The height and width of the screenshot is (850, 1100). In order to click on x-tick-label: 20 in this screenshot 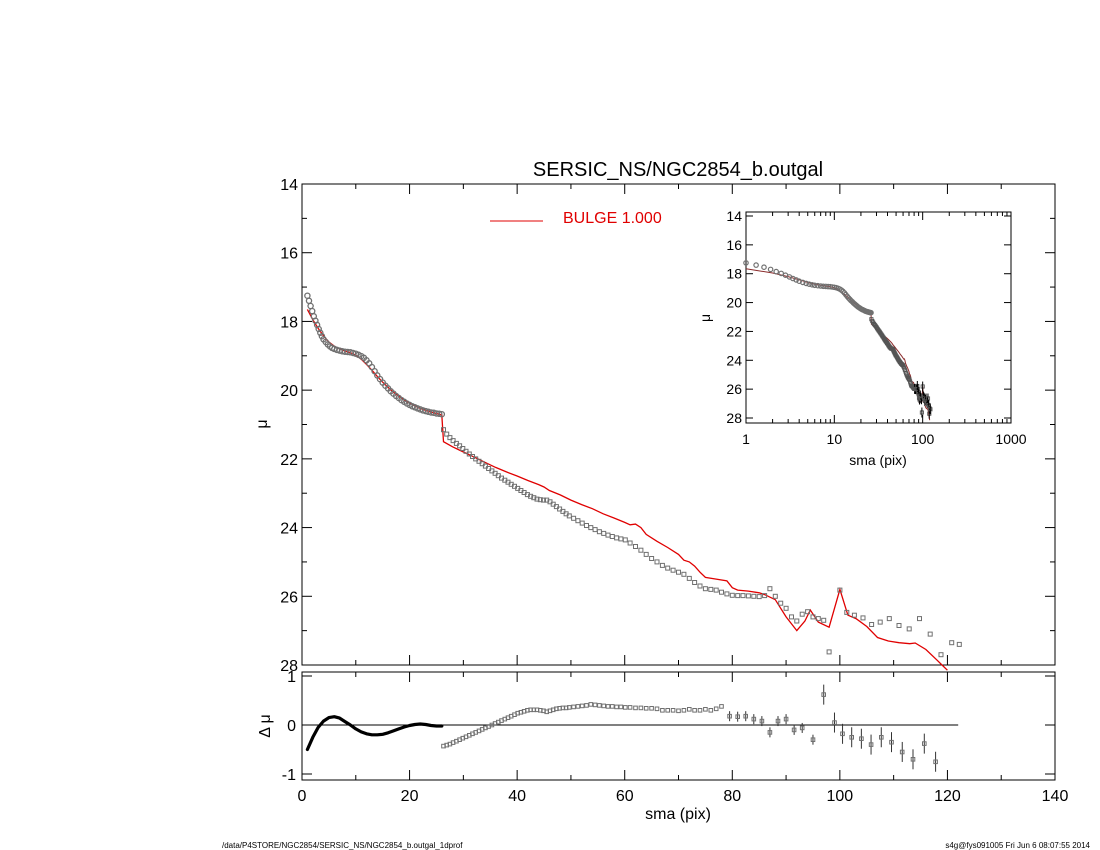, I will do `click(410, 796)`.